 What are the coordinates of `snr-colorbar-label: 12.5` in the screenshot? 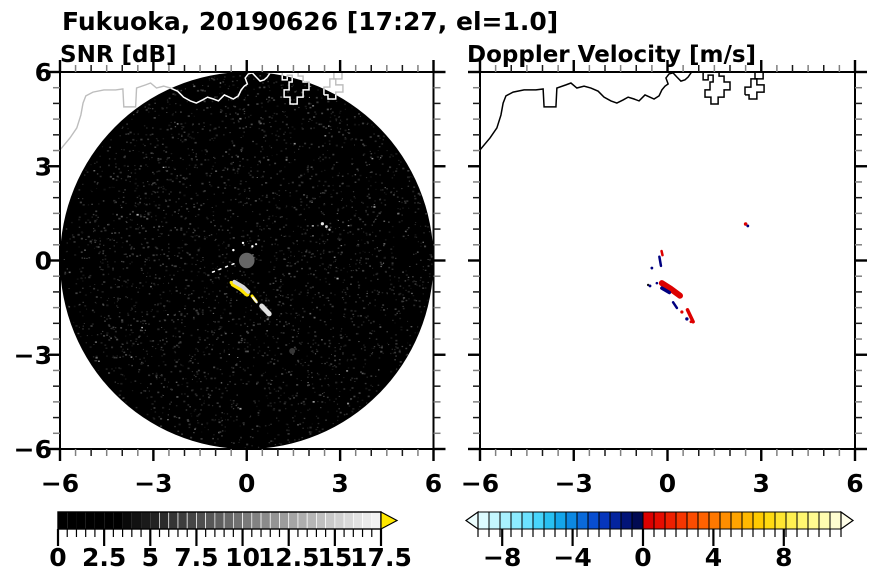 It's located at (289, 556).